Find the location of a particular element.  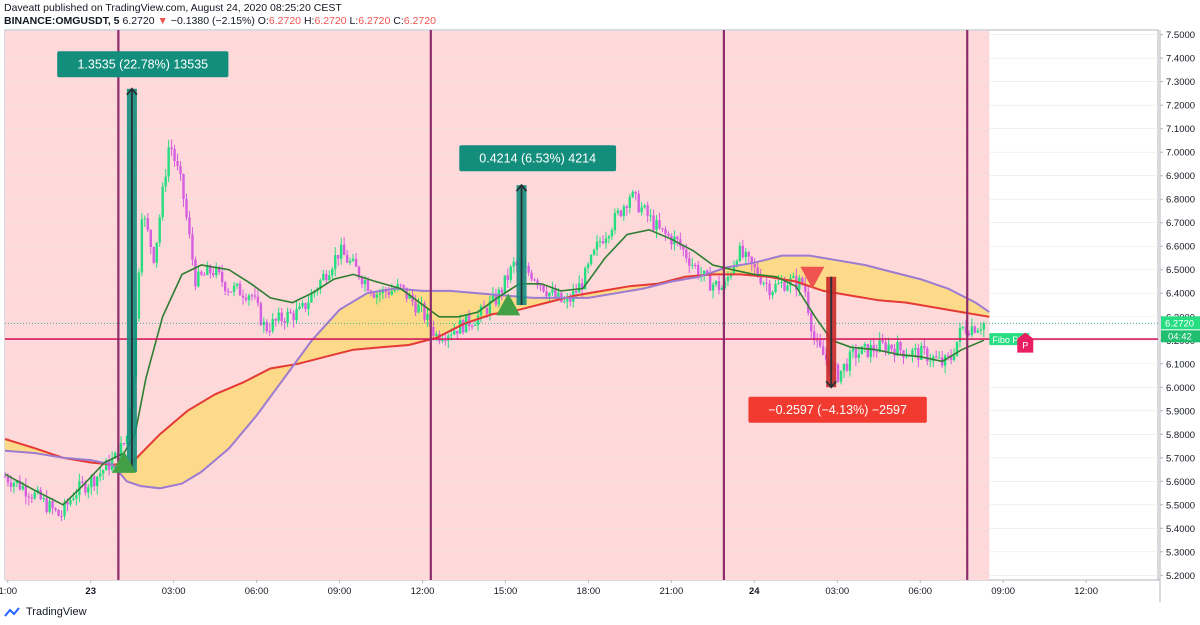

current-price-badge-label: 6.2720 is located at coordinates (1179, 323).